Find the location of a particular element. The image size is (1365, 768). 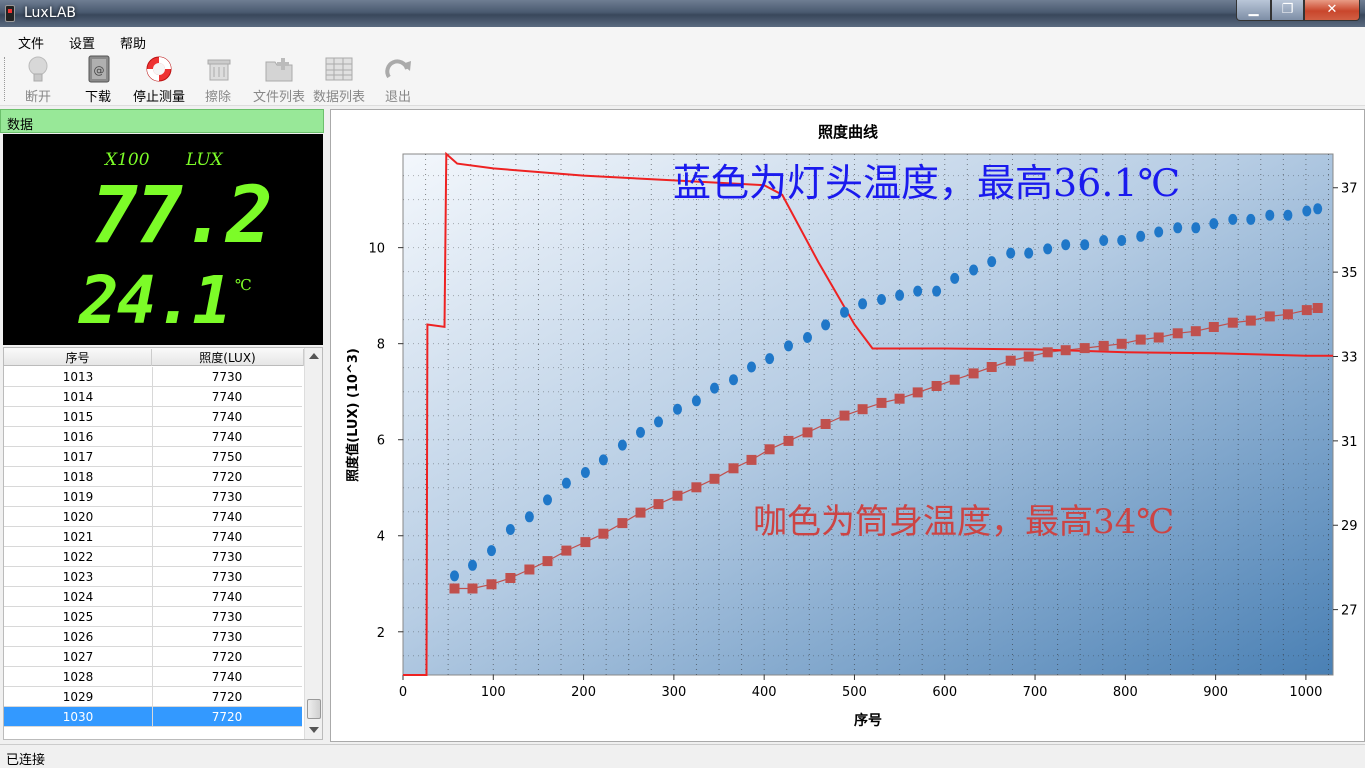

table-row: 1022 7730 is located at coordinates (153, 557).